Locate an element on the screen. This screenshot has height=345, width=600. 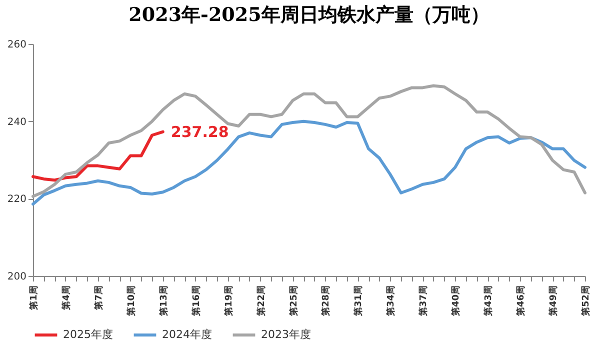
x-tick-label: 第7周 is located at coordinates (98, 298).